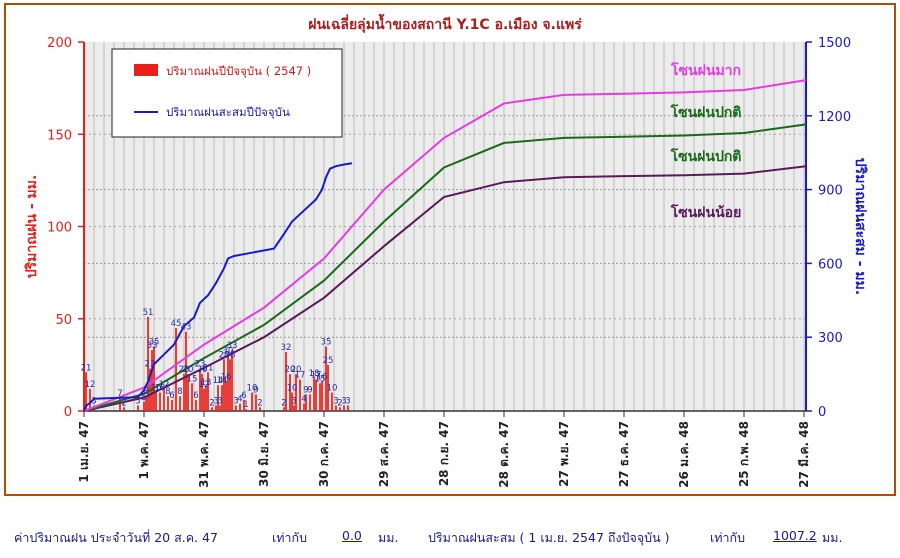  I want to click on unit-label-1: มม., so click(388, 537).